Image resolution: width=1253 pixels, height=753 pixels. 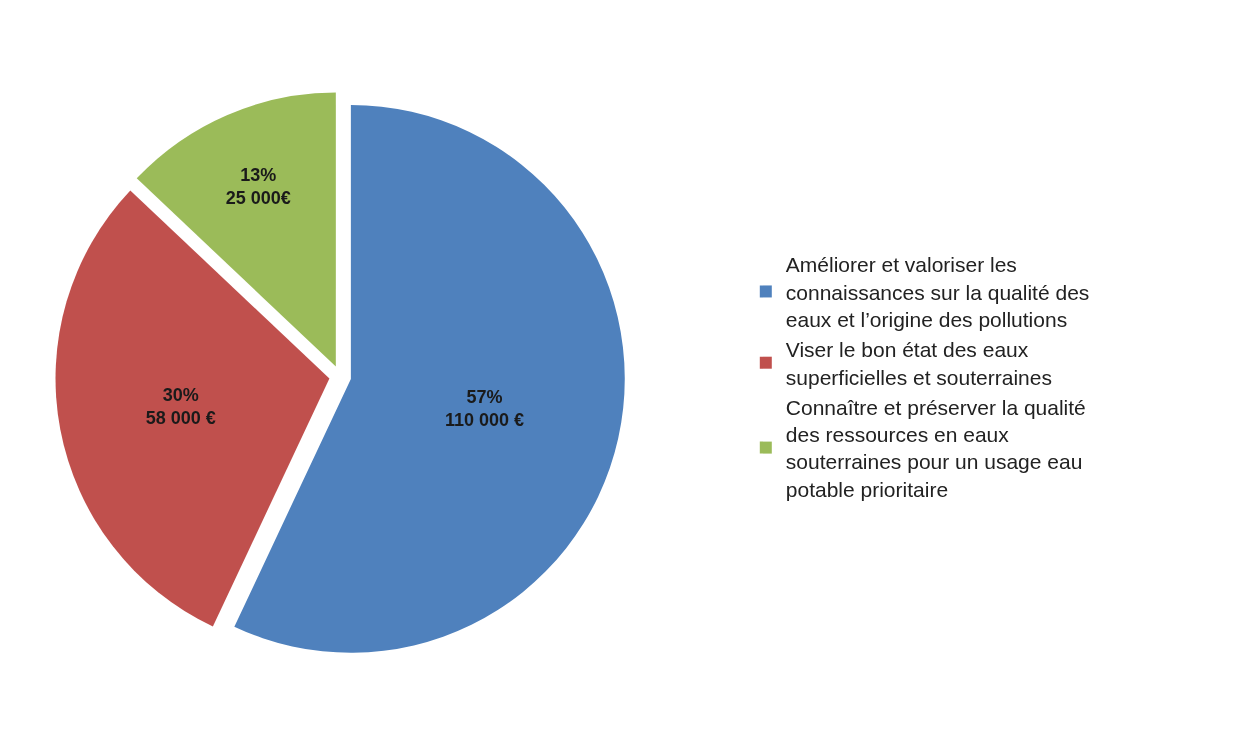 What do you see at coordinates (180, 407) in the screenshot?
I see `data-label: 30% 58 000 €` at bounding box center [180, 407].